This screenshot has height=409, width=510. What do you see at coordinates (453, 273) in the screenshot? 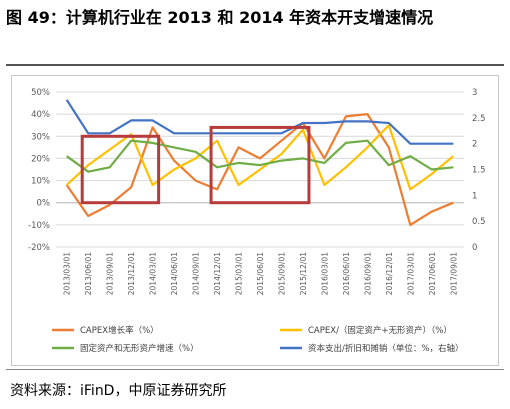
I see `x-tick-label: 2017/09/01` at bounding box center [453, 273].